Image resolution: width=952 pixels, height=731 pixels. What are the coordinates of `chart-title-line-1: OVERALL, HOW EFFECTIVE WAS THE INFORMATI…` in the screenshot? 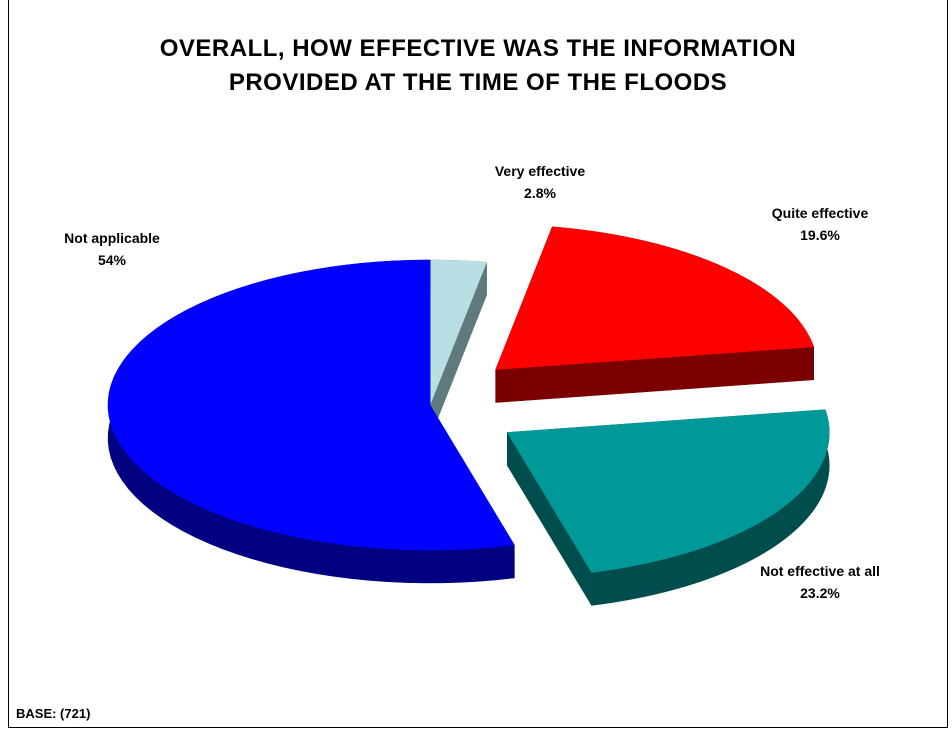 It's located at (478, 48).